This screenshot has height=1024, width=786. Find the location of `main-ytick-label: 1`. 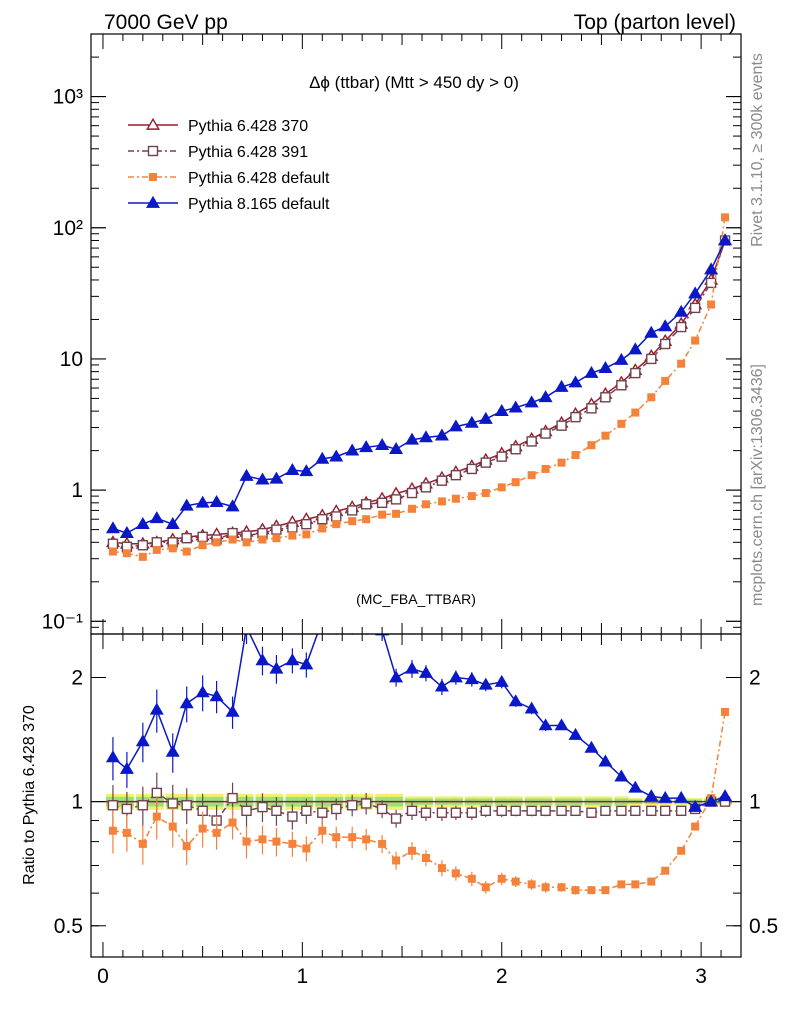

main-ytick-label: 1 is located at coordinates (77, 490).